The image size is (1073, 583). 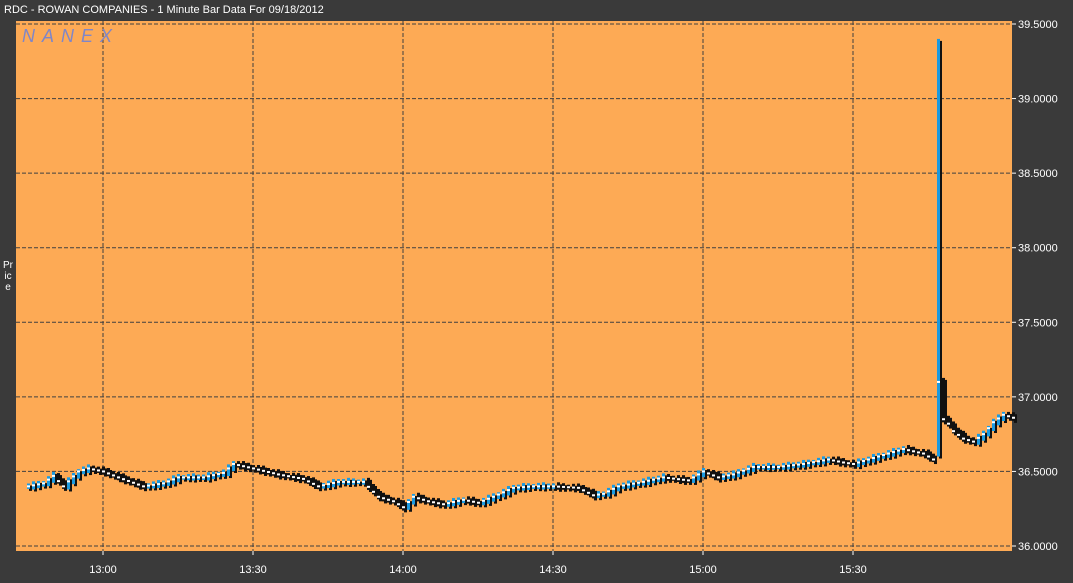 I want to click on y-tick-label: 37.5000, so click(x=1038, y=323).